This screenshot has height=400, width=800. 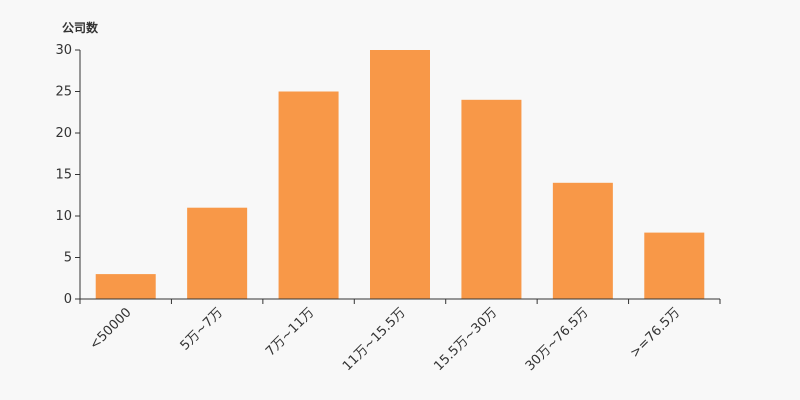 What do you see at coordinates (63, 216) in the screenshot?
I see `y-tick-label: 10` at bounding box center [63, 216].